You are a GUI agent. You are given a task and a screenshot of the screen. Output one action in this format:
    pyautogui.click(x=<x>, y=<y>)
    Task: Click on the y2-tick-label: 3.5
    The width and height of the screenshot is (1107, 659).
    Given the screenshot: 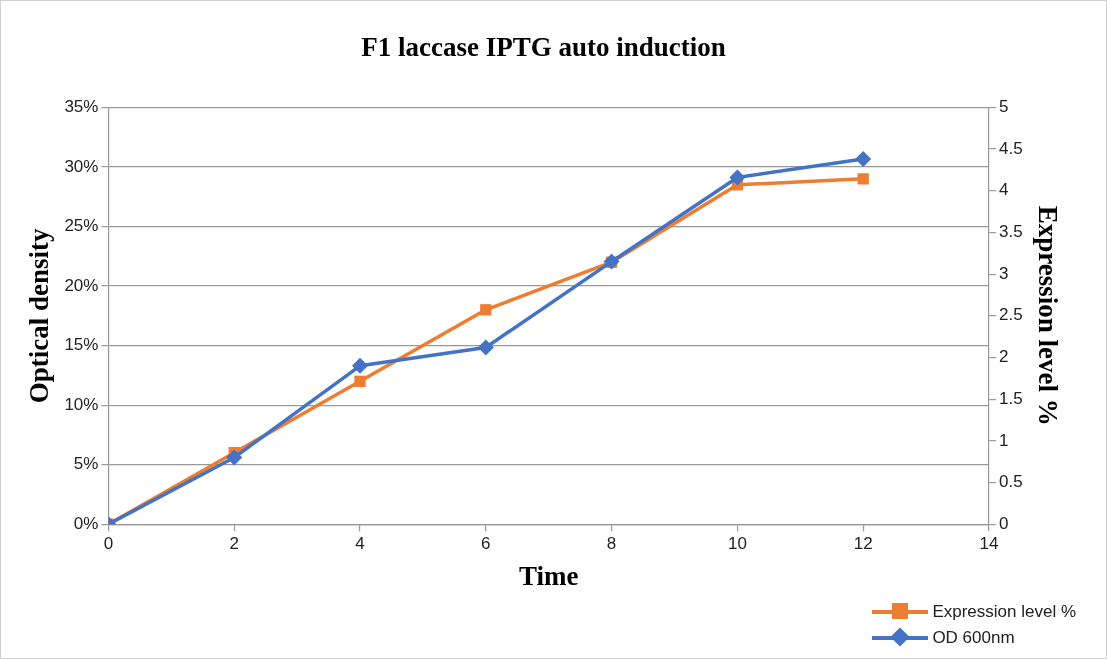 What is the action you would take?
    pyautogui.click(x=1010, y=232)
    